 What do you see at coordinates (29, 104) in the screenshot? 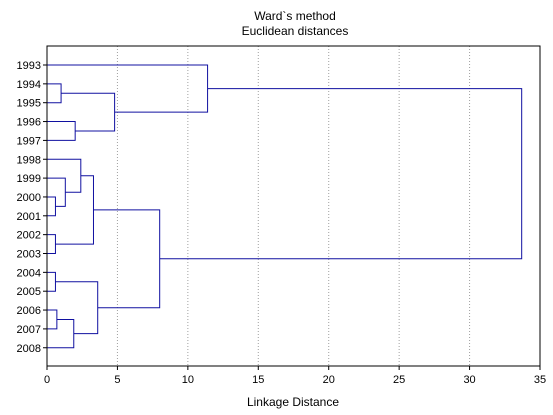
I see `leaf-label: 1995` at bounding box center [29, 104].